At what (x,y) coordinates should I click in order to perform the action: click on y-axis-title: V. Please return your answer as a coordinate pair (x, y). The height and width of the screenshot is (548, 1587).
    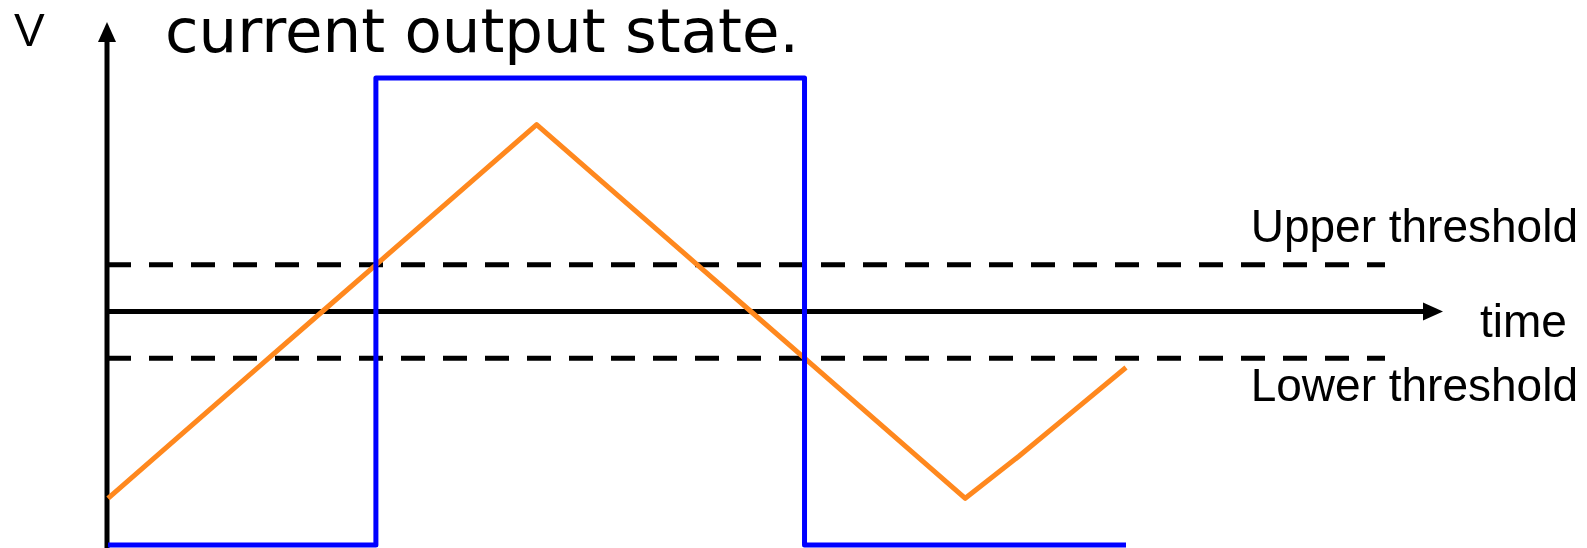
    Looking at the image, I should click on (29, 30).